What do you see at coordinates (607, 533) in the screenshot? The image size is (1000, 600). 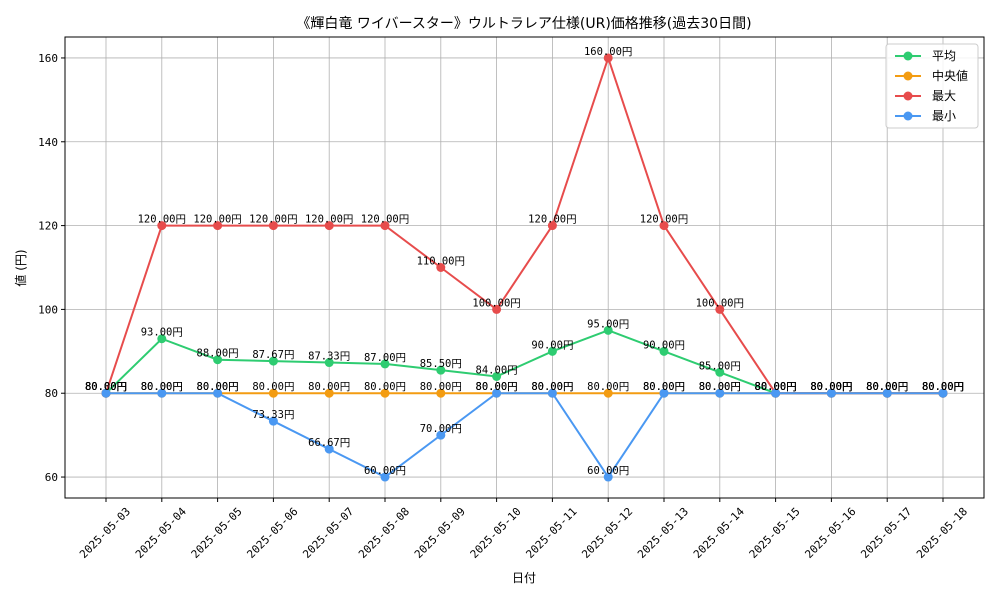 I see `x-tick-label: 2025-05-12` at bounding box center [607, 533].